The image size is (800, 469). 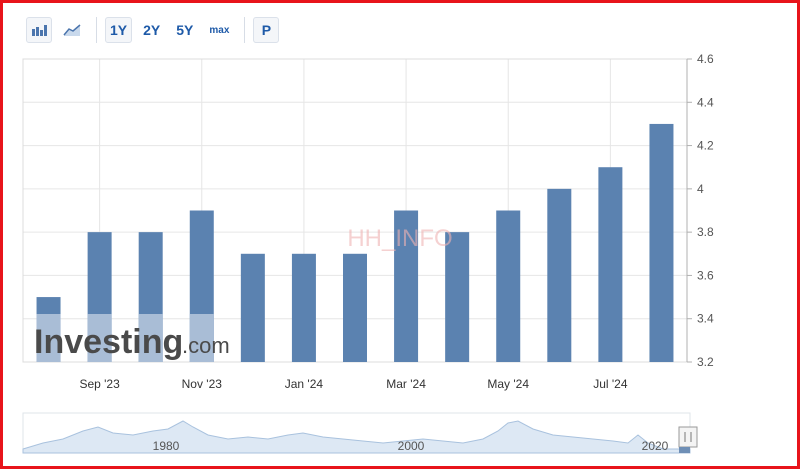 What do you see at coordinates (152, 30) in the screenshot?
I see `range-2y-button: 2Y` at bounding box center [152, 30].